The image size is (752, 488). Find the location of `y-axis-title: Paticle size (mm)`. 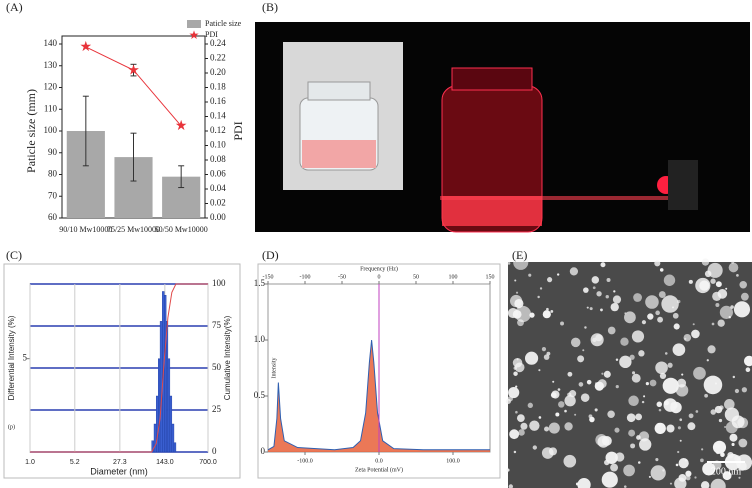

y-axis-title: Paticle size (mm) is located at coordinates (31, 131).